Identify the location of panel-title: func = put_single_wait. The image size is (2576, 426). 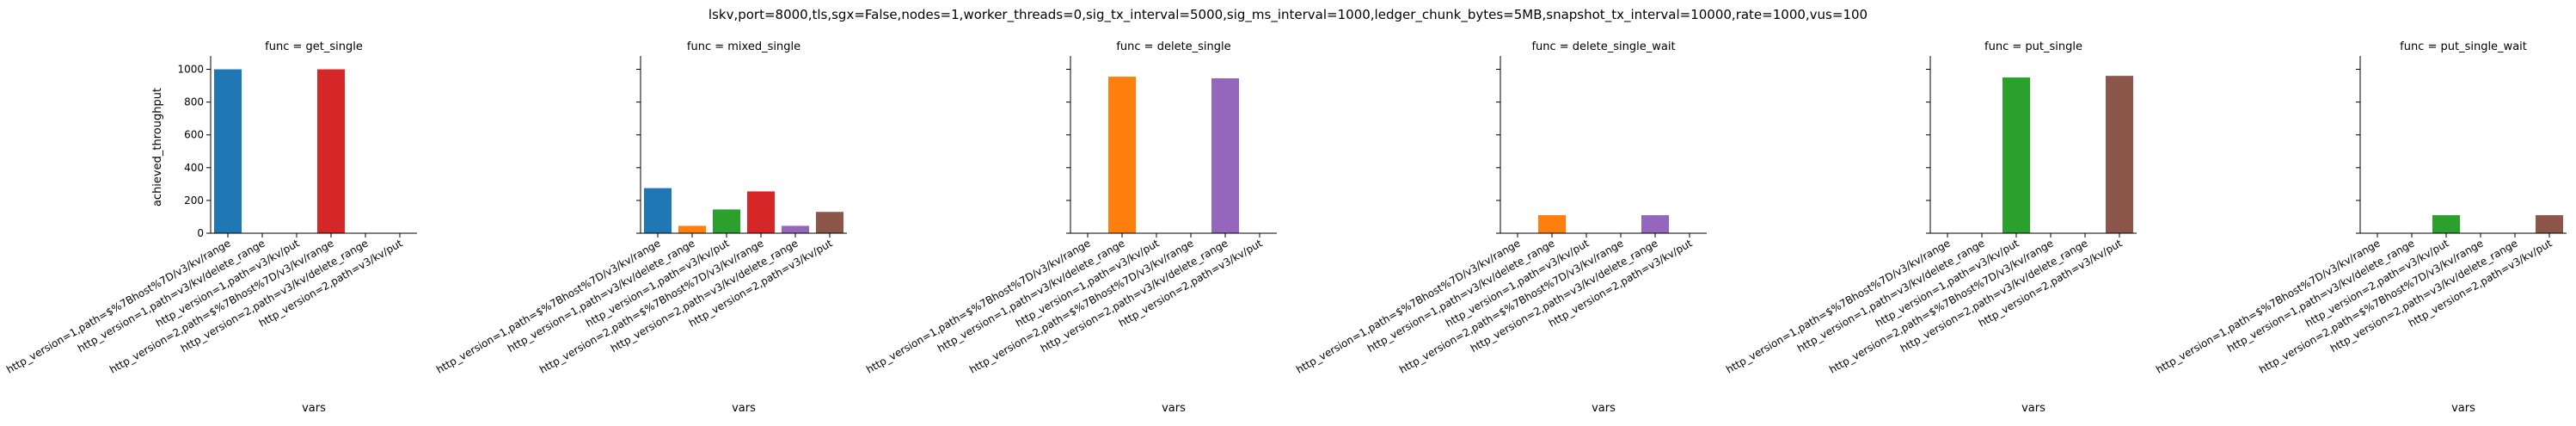
(2463, 46).